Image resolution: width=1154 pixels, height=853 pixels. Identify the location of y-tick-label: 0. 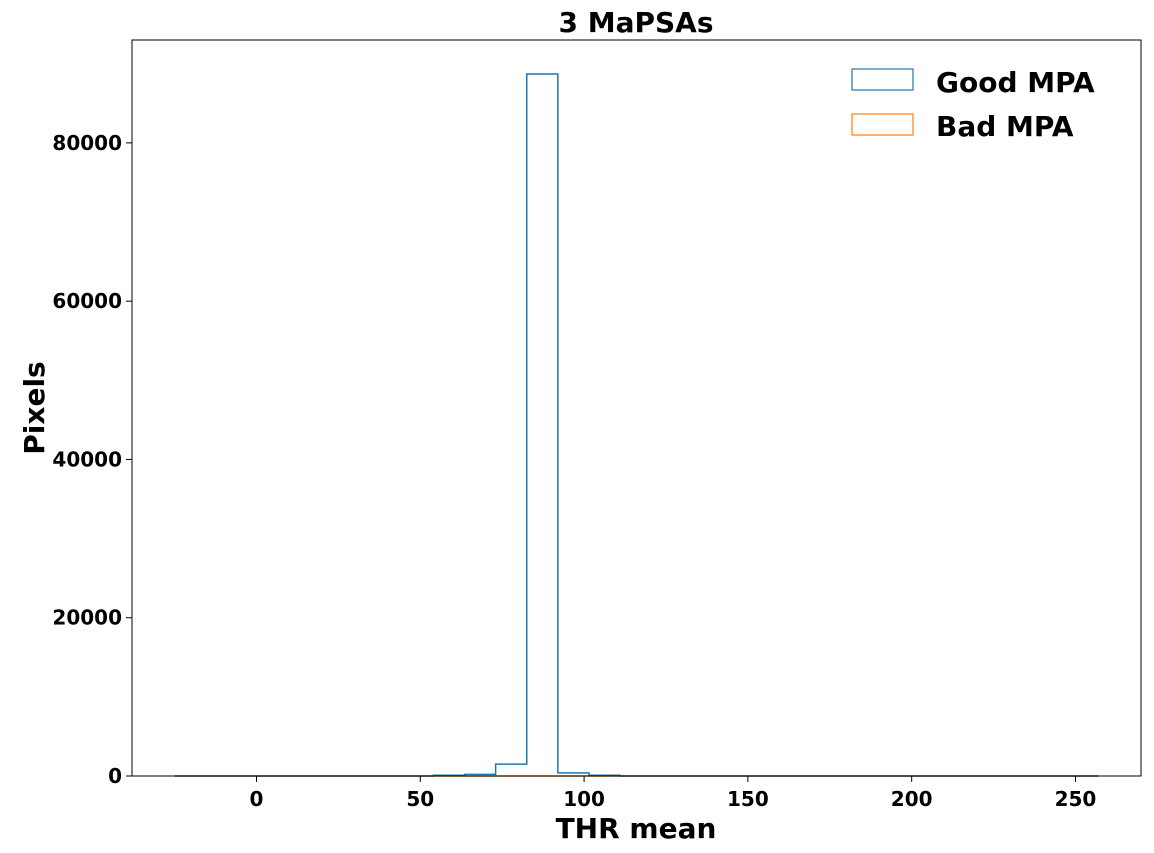
(115, 776).